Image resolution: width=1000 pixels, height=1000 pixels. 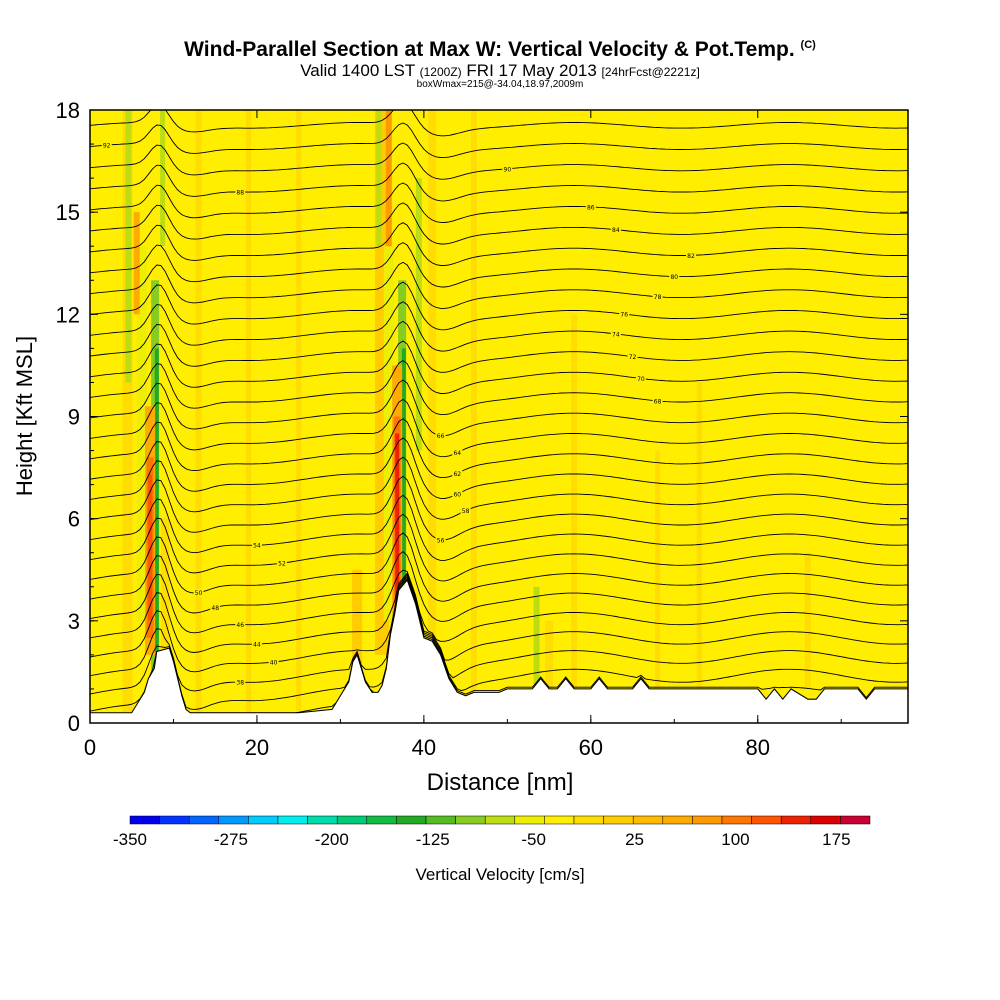 I want to click on contour-label: 50, so click(x=199, y=593).